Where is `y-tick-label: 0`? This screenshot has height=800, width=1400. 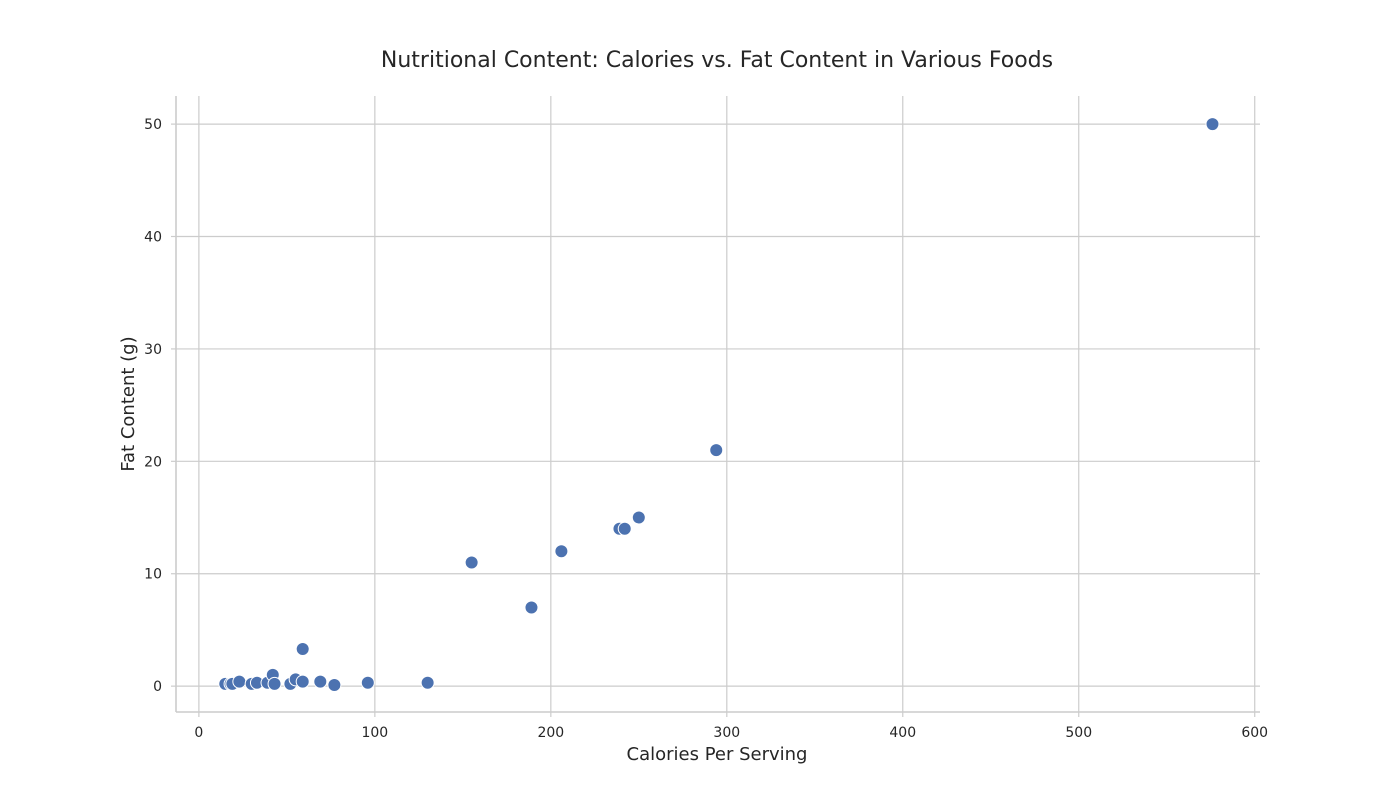 y-tick-label: 0 is located at coordinates (157, 687).